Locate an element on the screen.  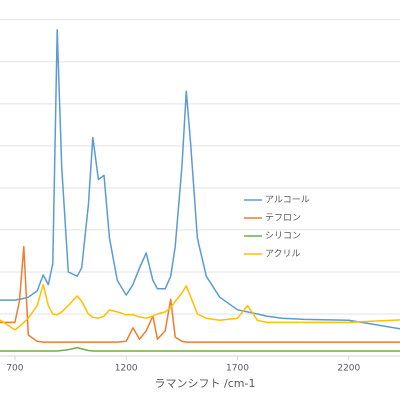
x-tick-label: 2200 is located at coordinates (348, 369).